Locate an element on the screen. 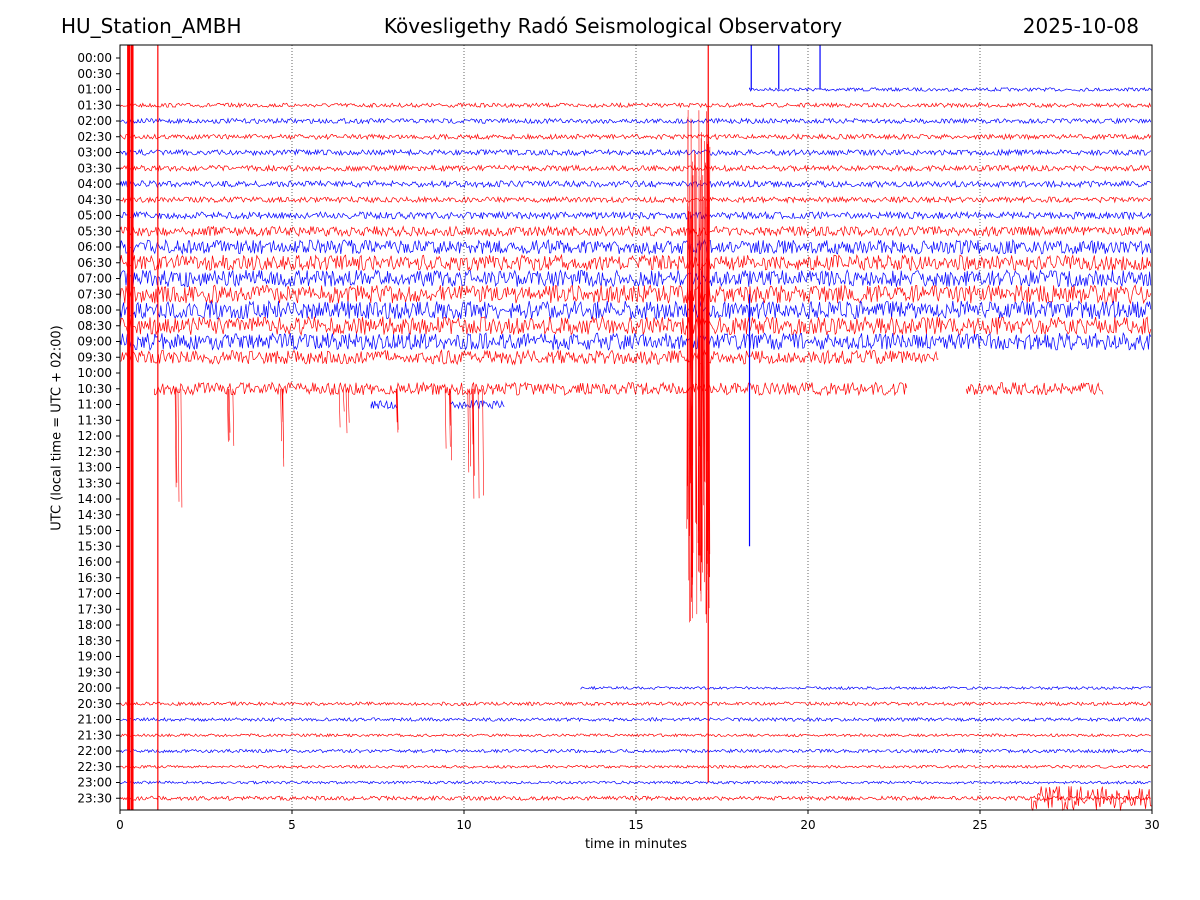 The height and width of the screenshot is (900, 1200). y-tick-label-1130: 11:30 is located at coordinates (94, 420).